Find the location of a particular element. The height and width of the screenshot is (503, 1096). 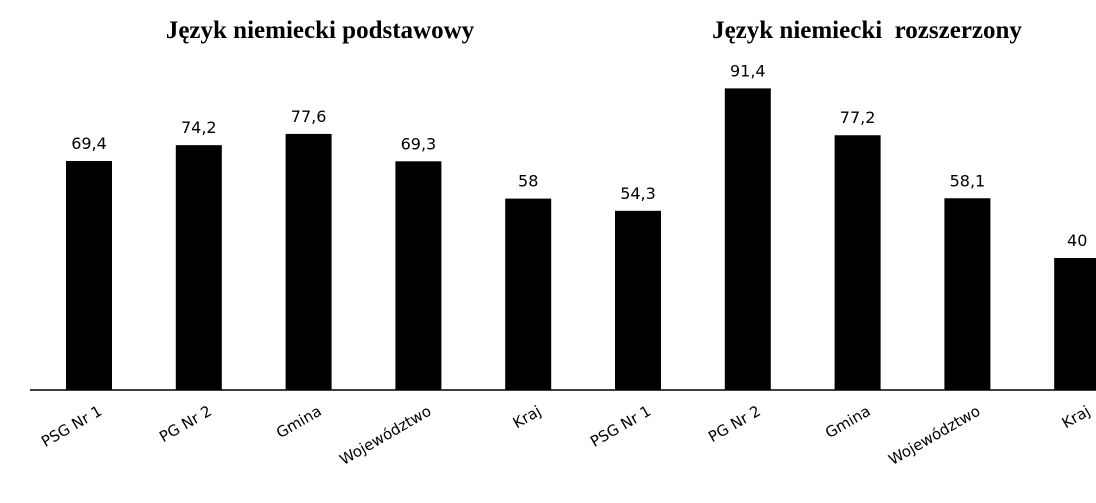

group-title: Język niemiecki podstawowy is located at coordinates (320, 30).